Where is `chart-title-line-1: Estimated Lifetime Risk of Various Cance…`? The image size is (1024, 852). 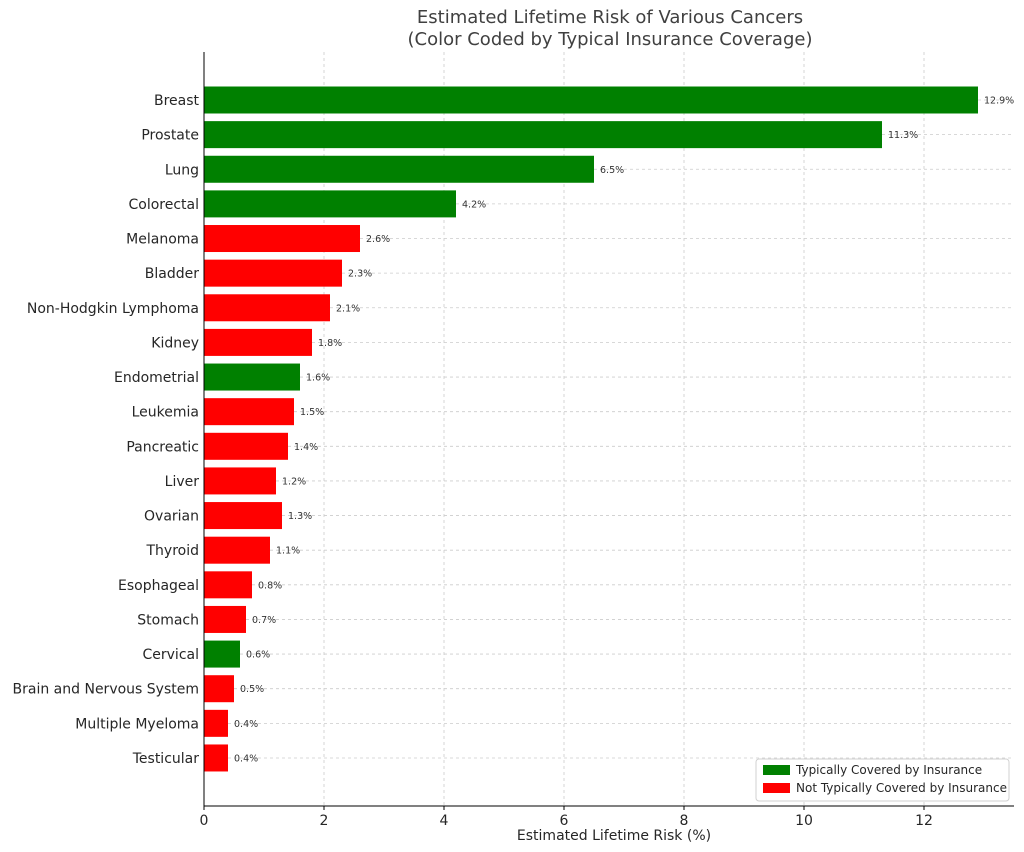
chart-title-line-1: Estimated Lifetime Risk of Various Cance… is located at coordinates (610, 17).